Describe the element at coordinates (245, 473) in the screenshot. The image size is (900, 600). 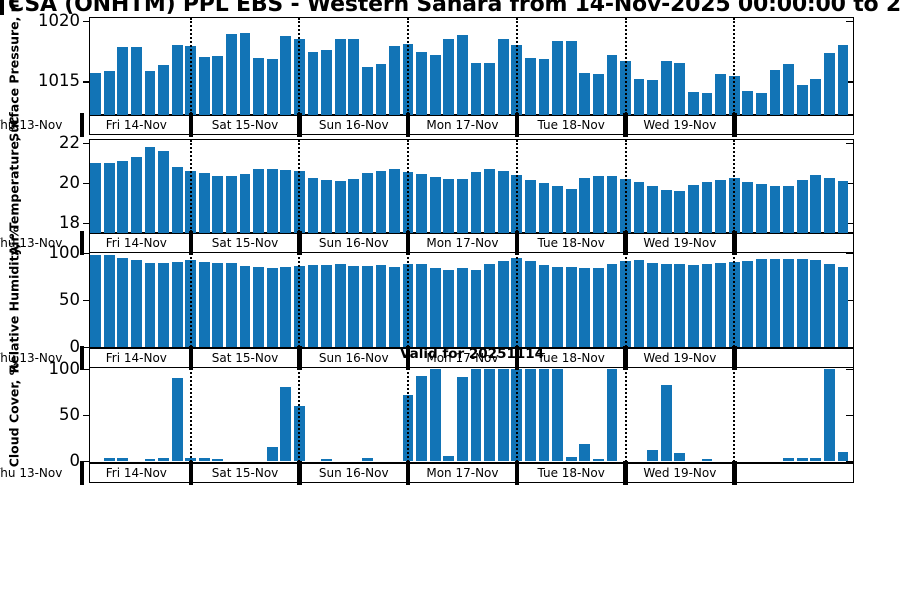
I see `day-label: Sat 15-Nov` at that location.